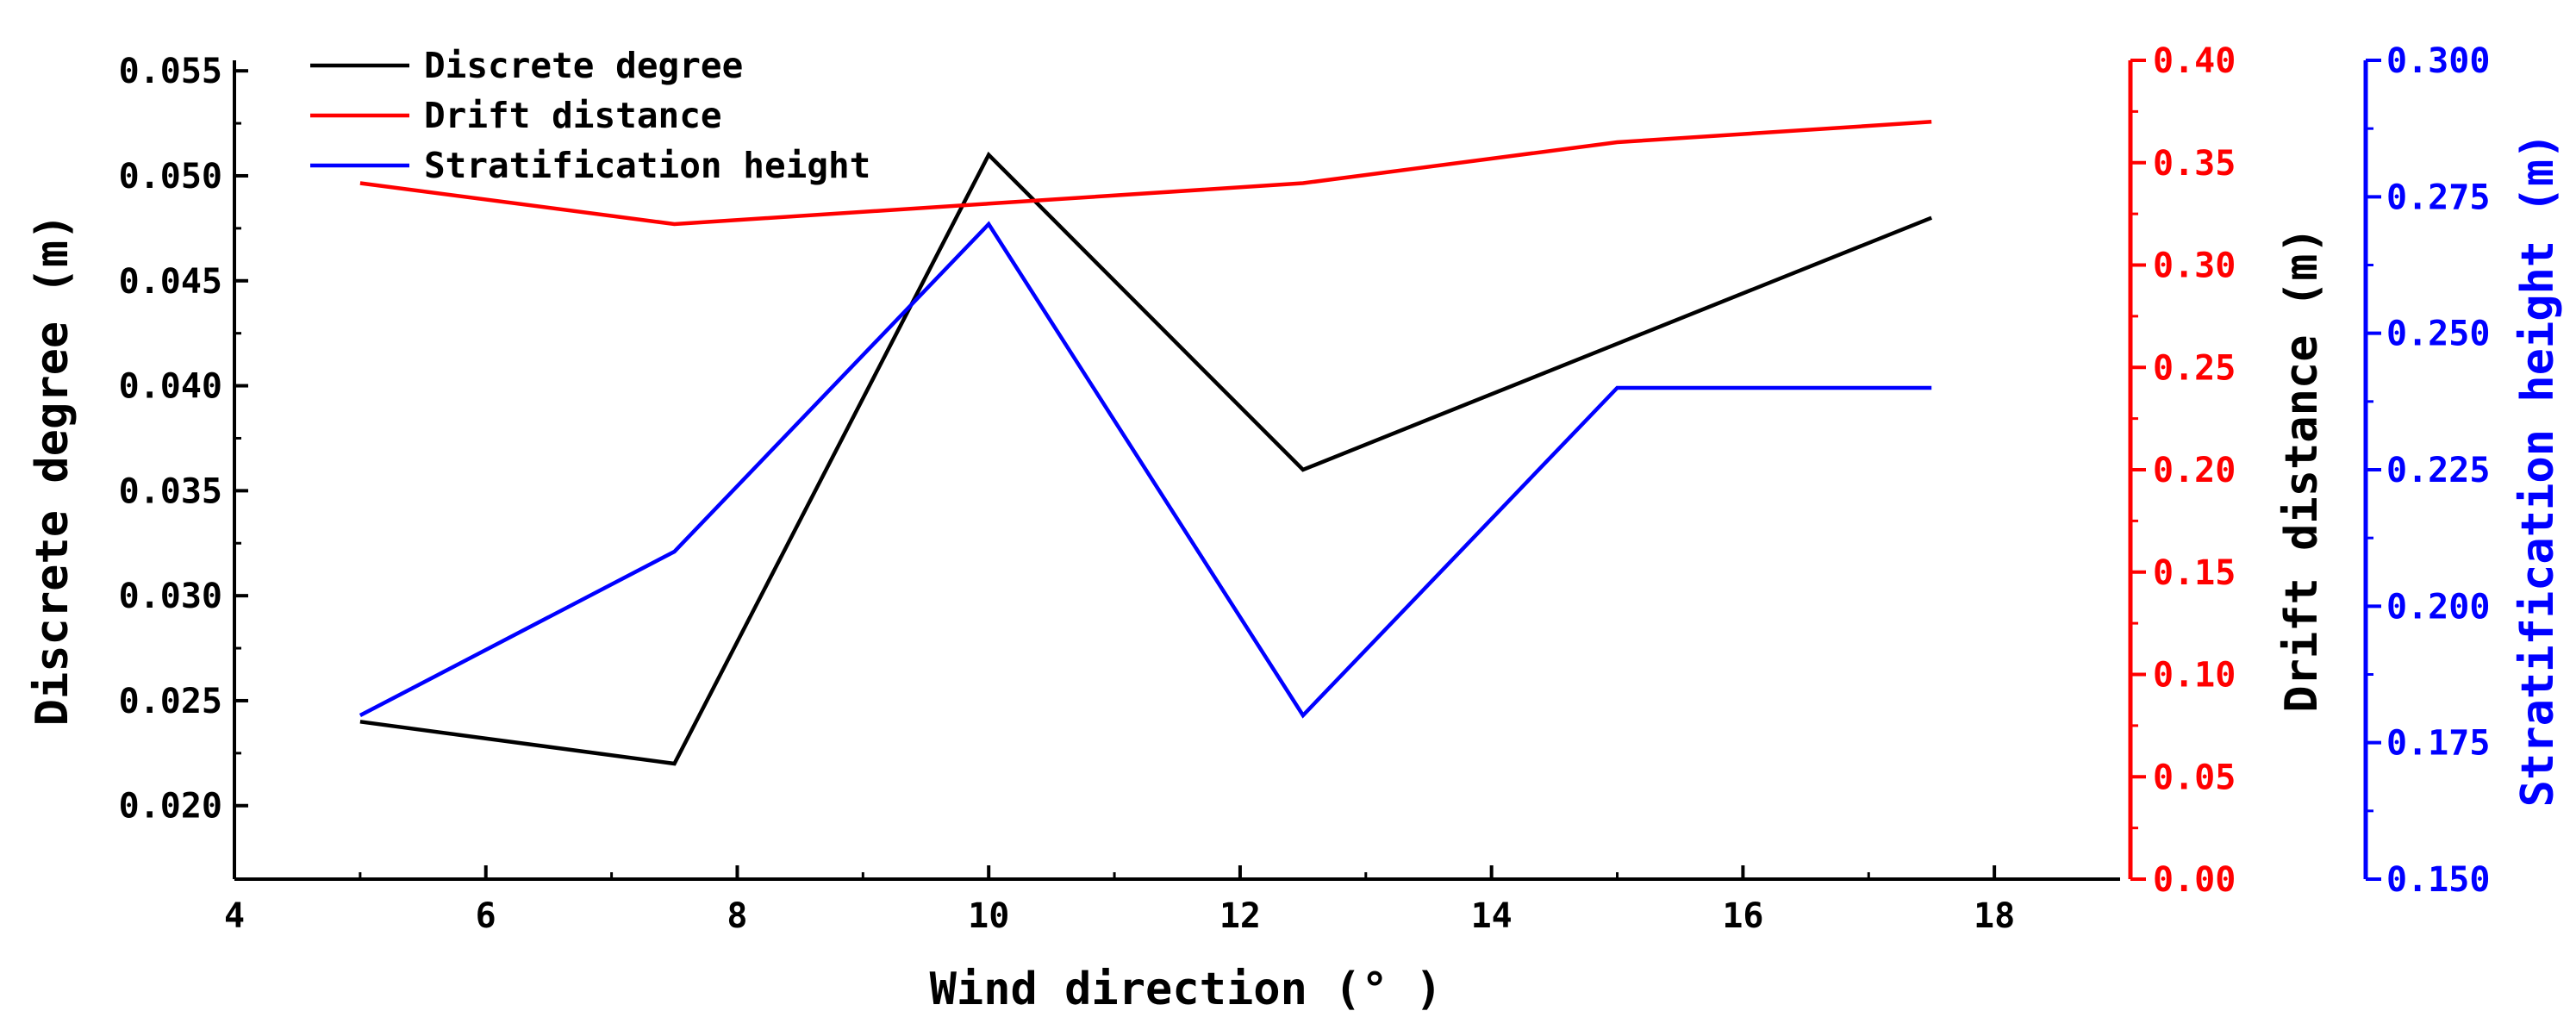 This screenshot has height=1036, width=2576. What do you see at coordinates (2538, 470) in the screenshot?
I see `stratification-axis-title: Stratification height (m)` at bounding box center [2538, 470].